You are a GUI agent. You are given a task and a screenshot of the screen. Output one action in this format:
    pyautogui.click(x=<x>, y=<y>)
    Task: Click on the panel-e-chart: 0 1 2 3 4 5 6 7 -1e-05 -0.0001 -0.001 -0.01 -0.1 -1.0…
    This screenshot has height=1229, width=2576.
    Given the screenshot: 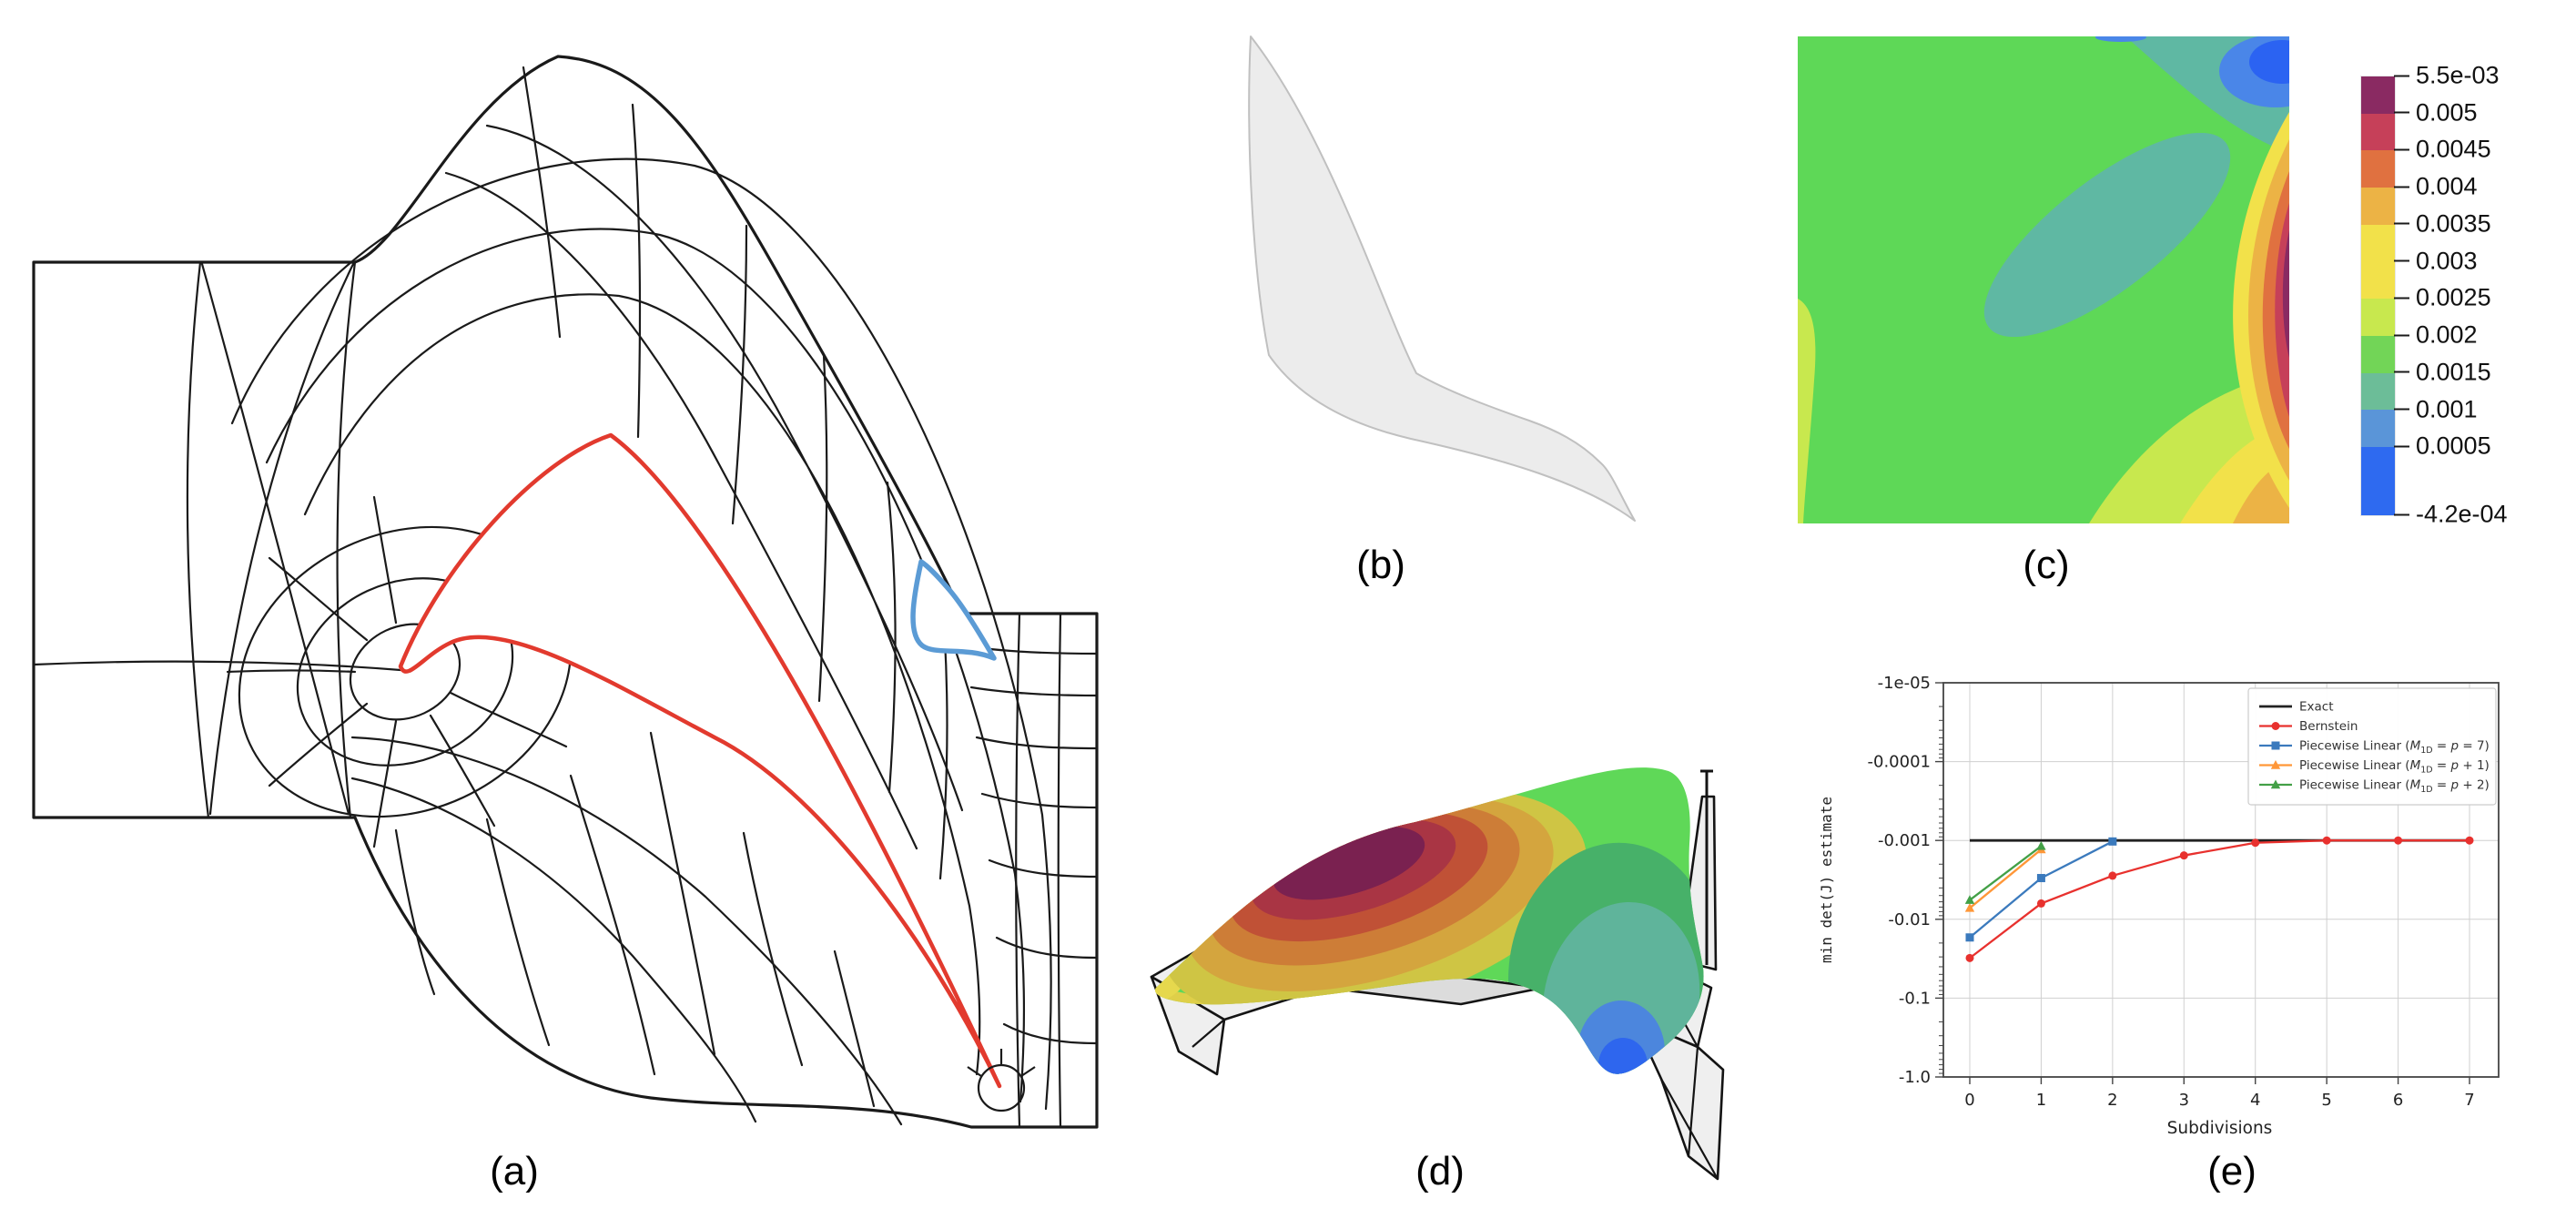 What is the action you would take?
    pyautogui.click(x=2193, y=924)
    